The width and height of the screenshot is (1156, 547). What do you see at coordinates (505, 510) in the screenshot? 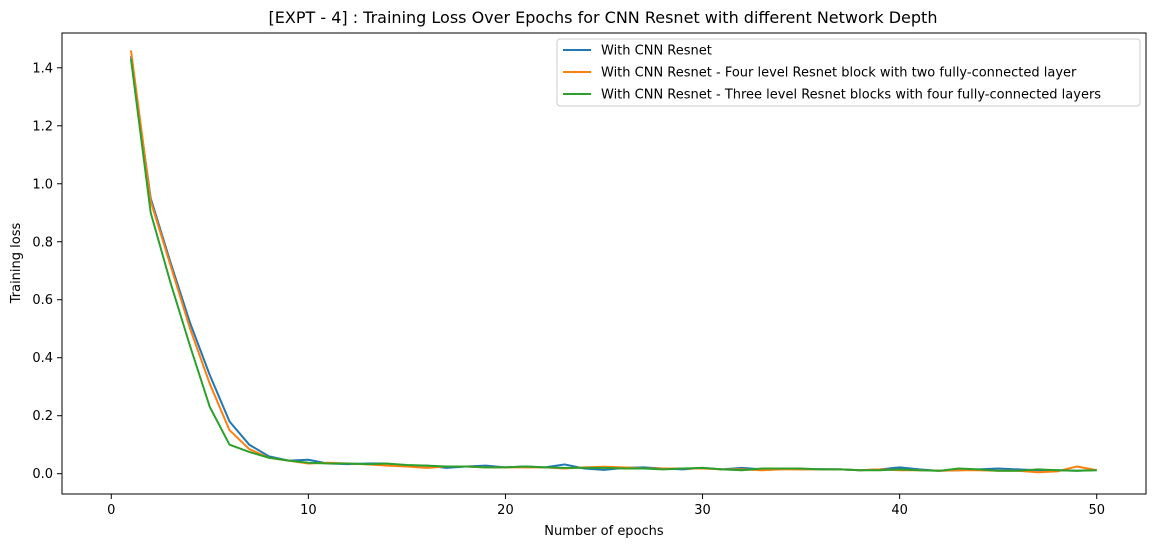
I see `x-tick-label: 20` at bounding box center [505, 510].